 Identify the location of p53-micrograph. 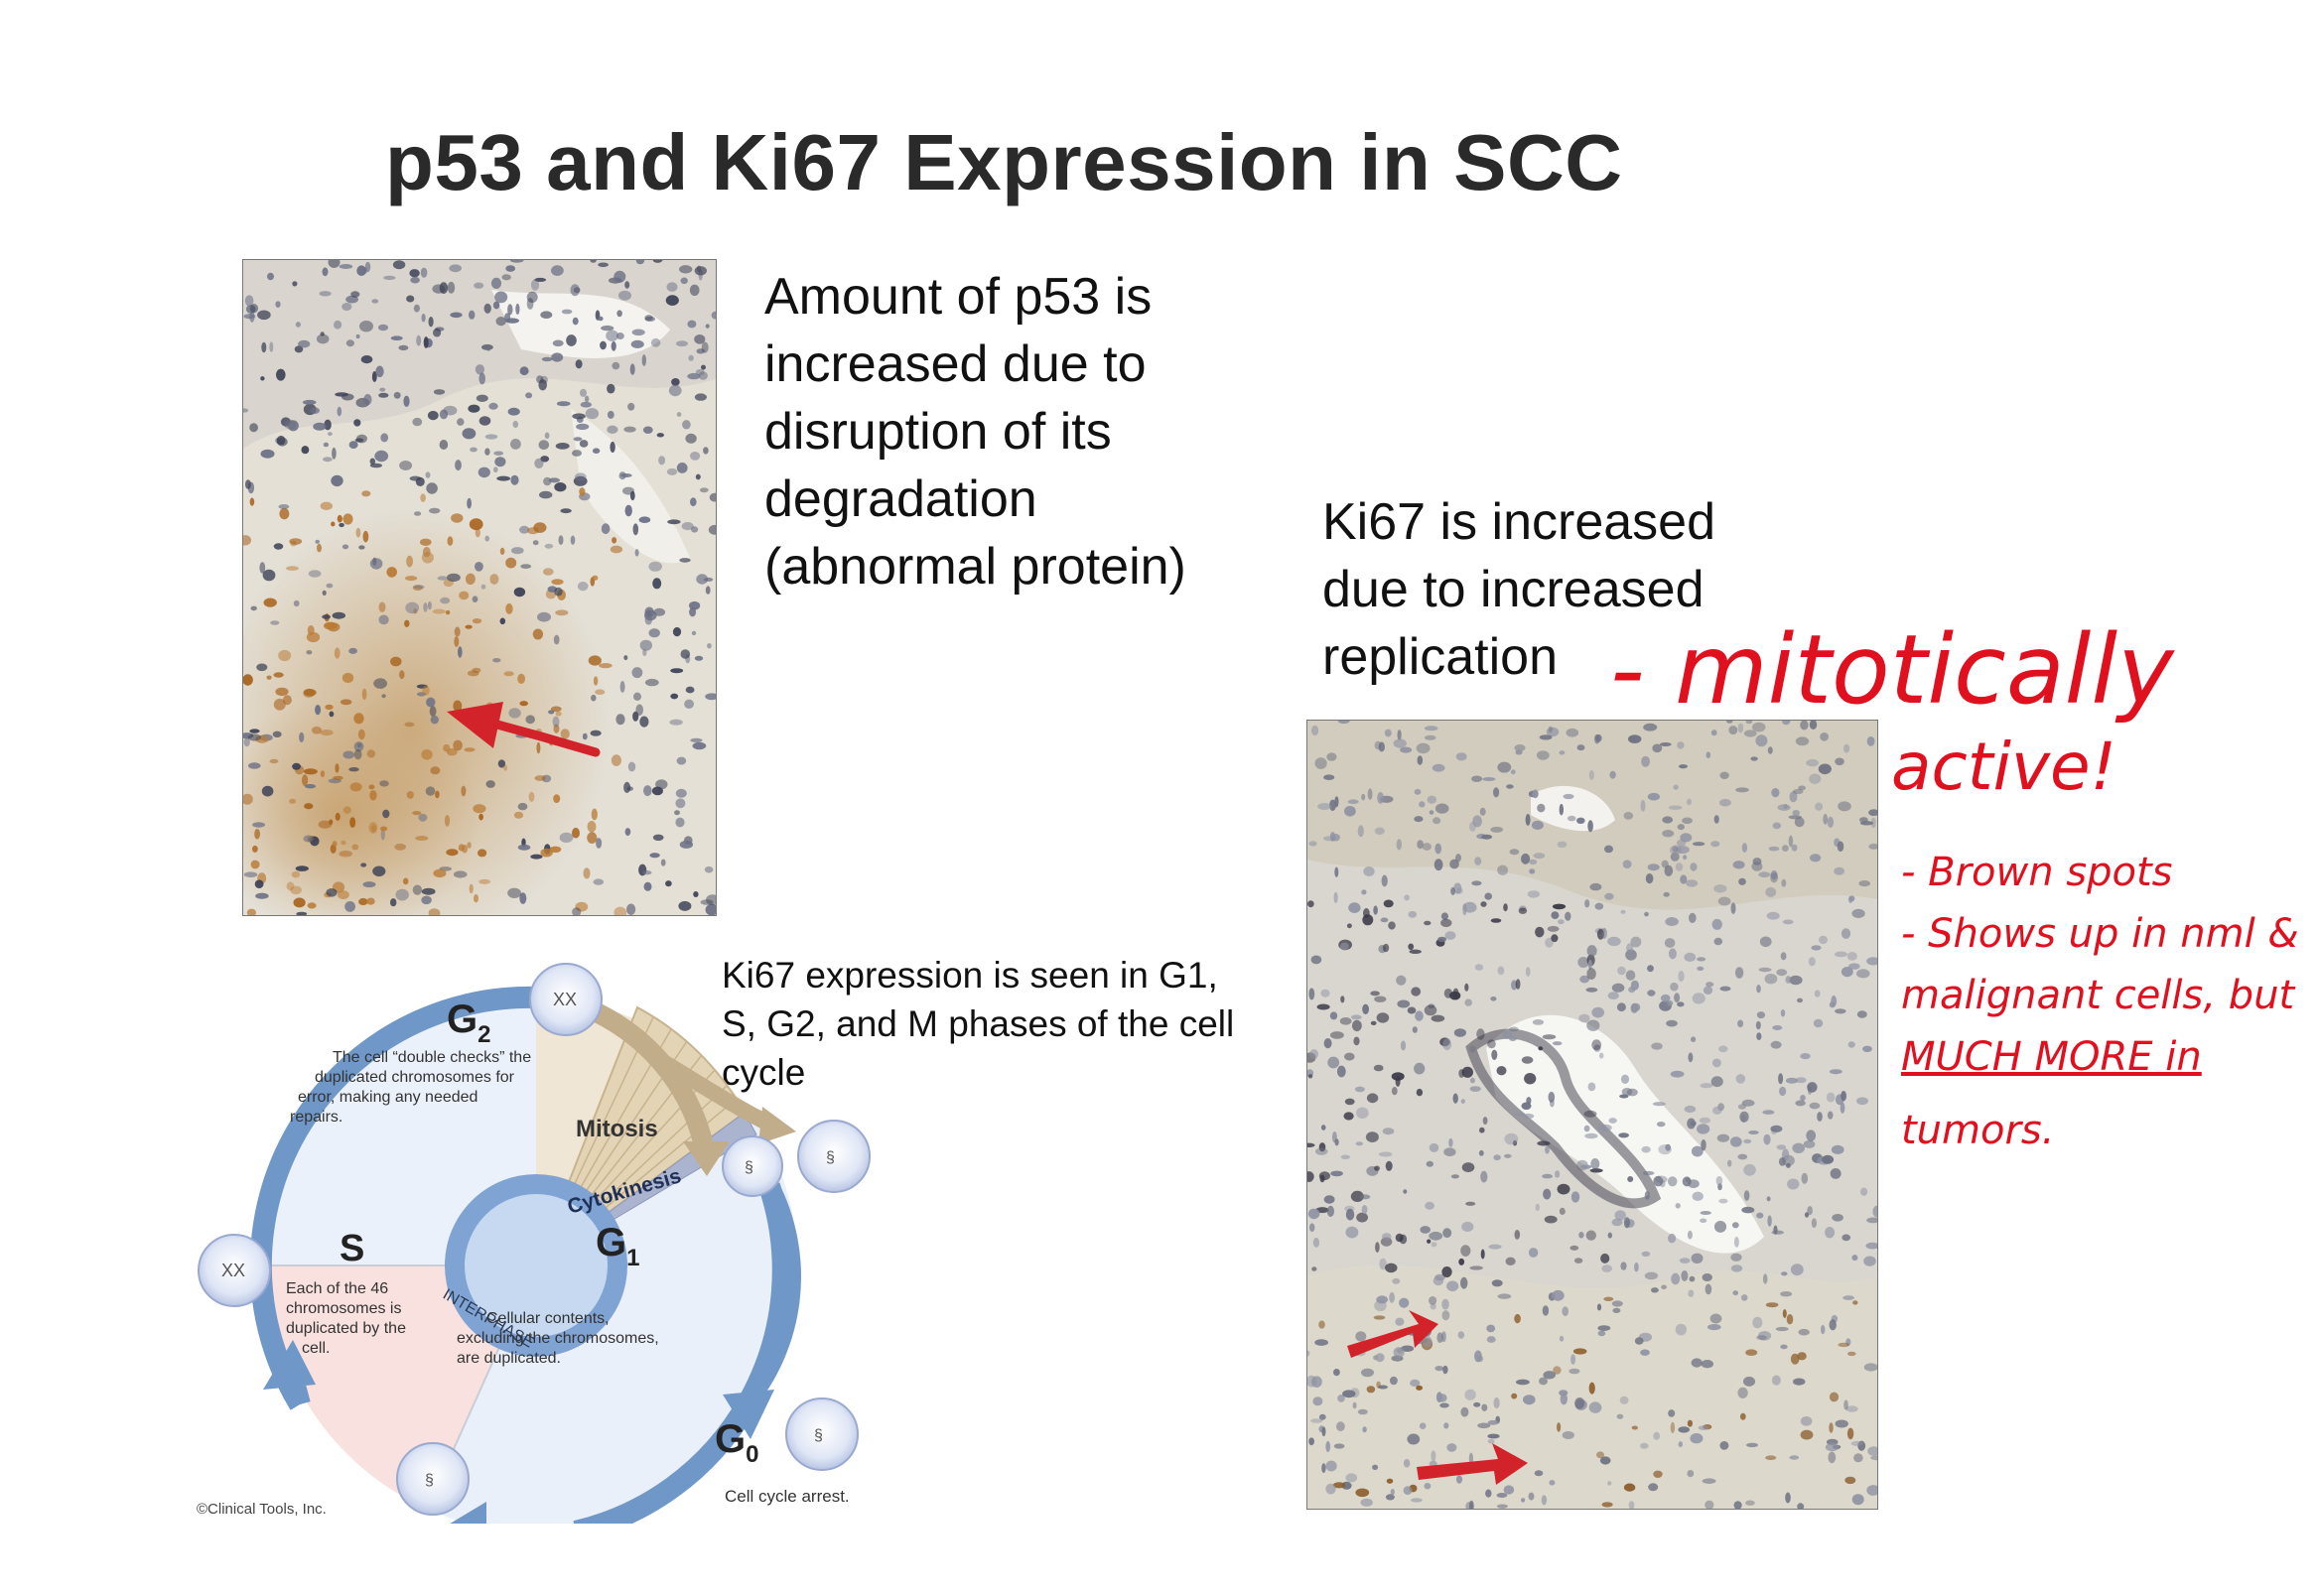
(479, 587).